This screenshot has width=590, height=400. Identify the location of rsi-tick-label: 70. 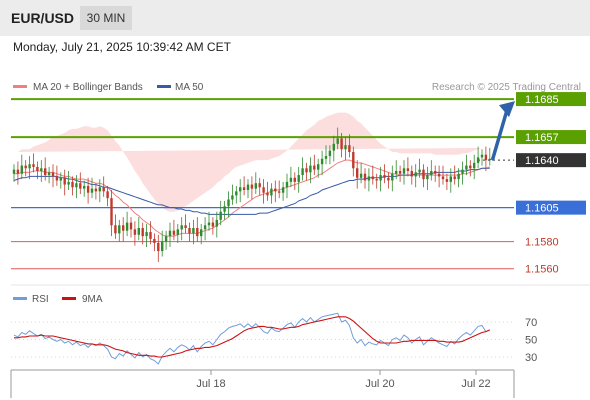
(531, 323).